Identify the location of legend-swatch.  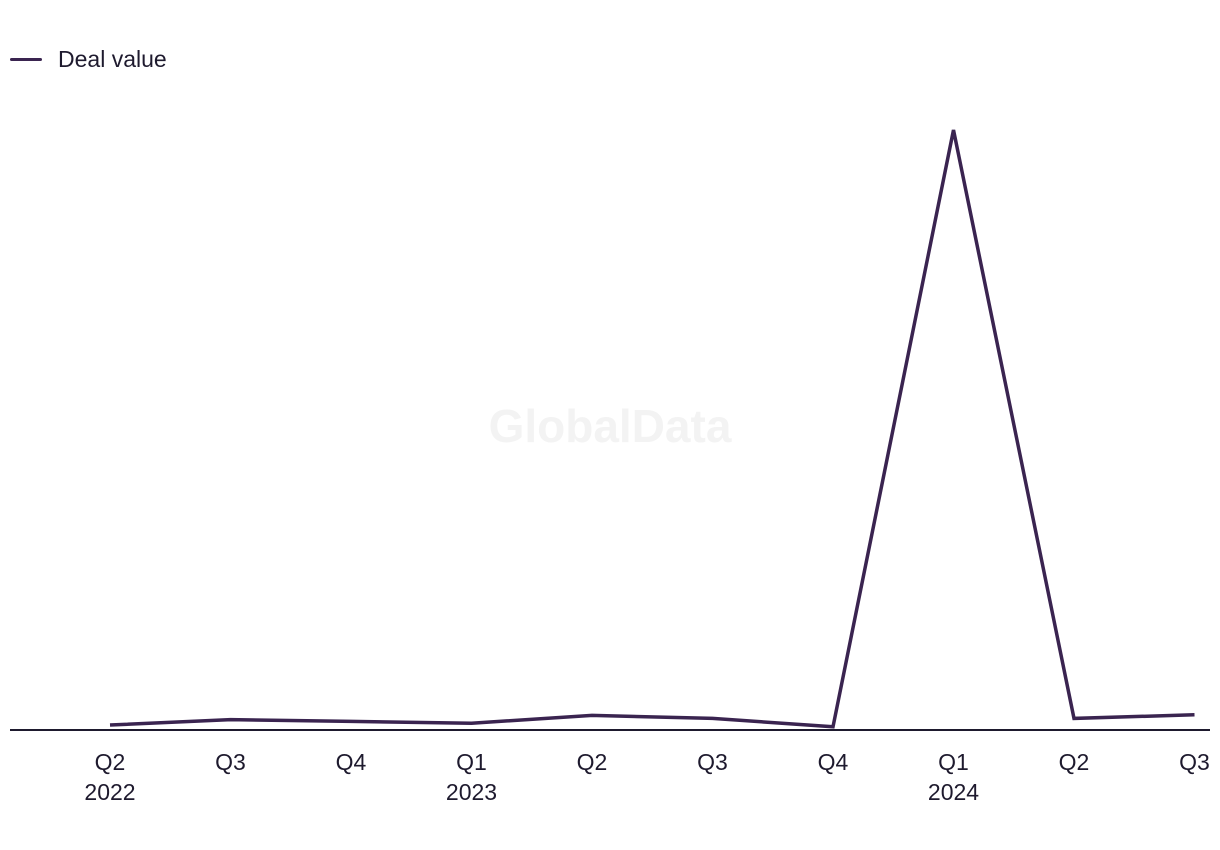
(26, 59).